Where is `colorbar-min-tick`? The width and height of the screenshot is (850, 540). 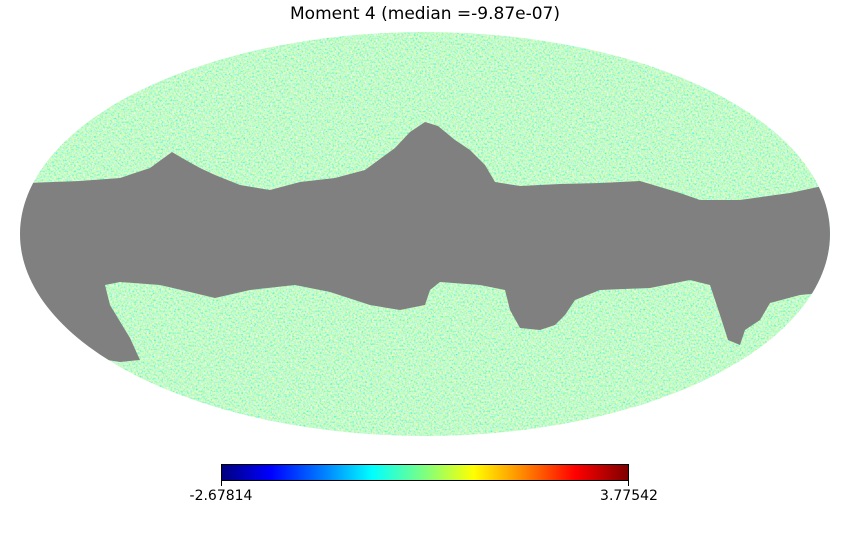
colorbar-min-tick is located at coordinates (221, 483).